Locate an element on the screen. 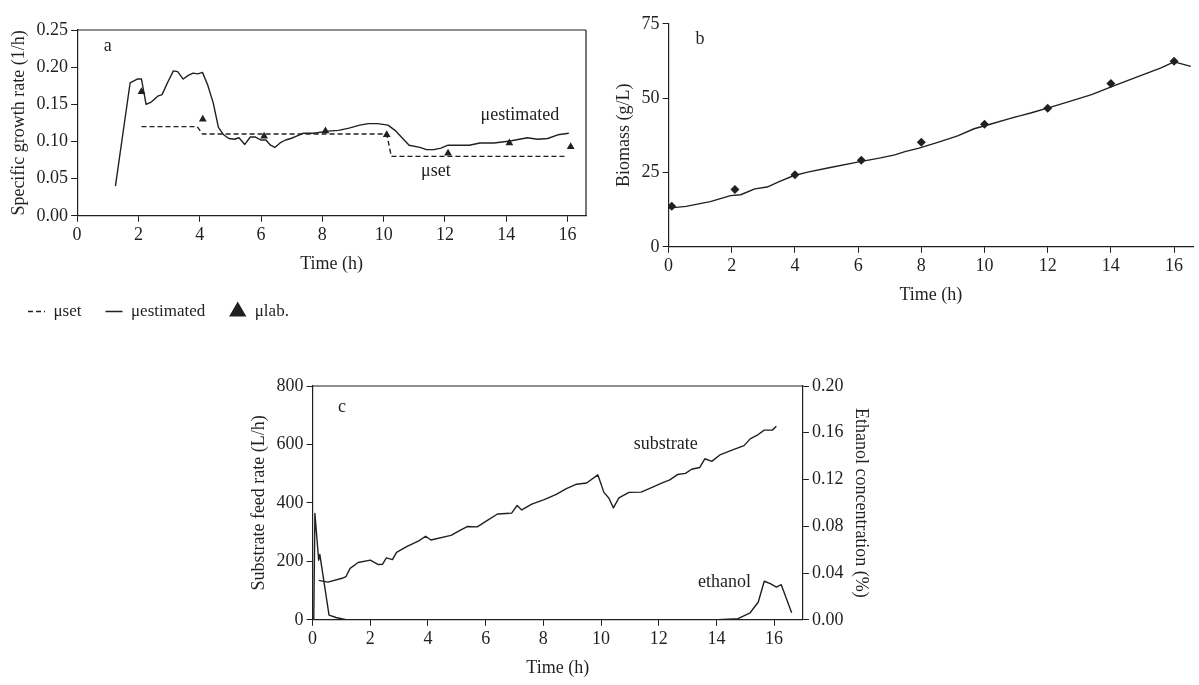 This screenshot has width=1199, height=685. y2-tick-label: 0.00 is located at coordinates (827, 618).